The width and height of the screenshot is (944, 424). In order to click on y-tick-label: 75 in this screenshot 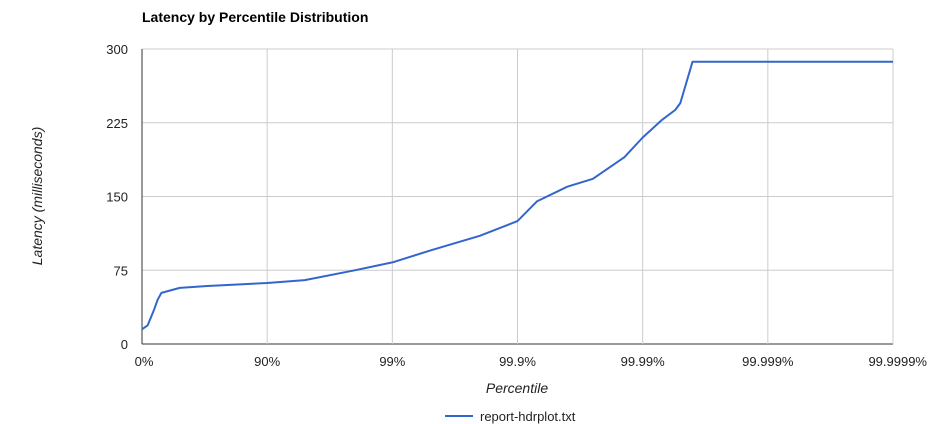, I will do `click(121, 270)`.